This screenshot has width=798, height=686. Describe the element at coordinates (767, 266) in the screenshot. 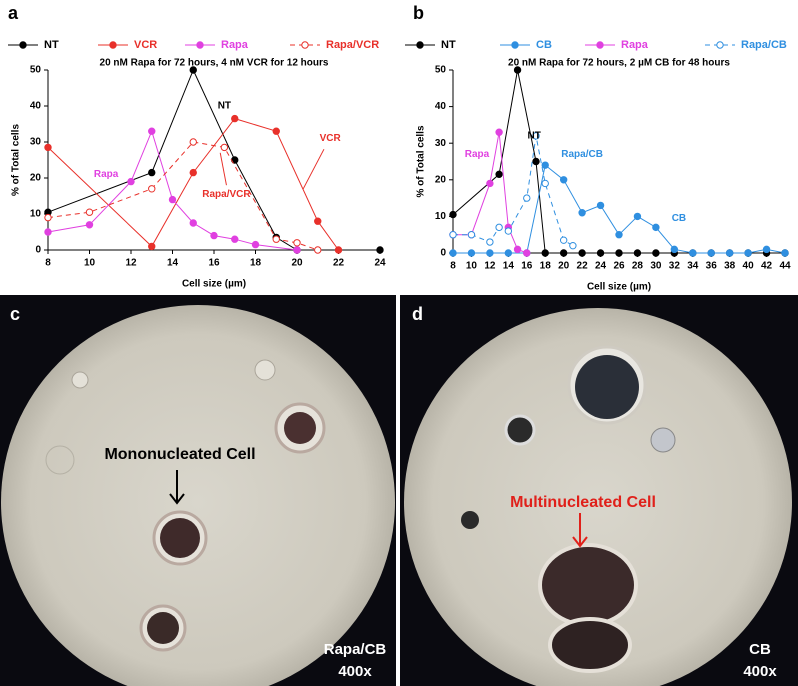

I see `x-tick-label: 42` at that location.